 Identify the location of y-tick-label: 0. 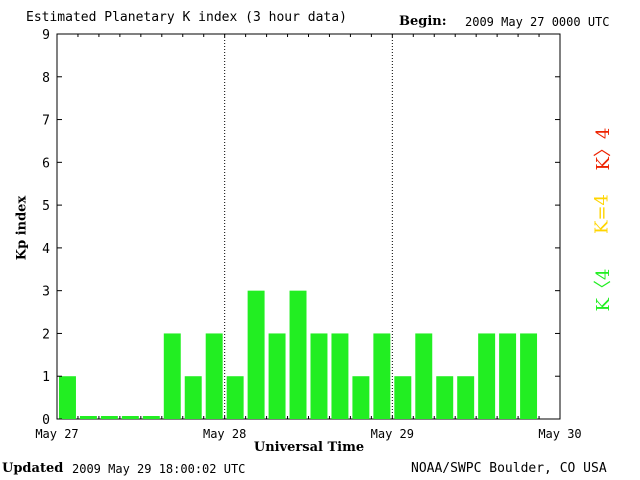
(46, 420).